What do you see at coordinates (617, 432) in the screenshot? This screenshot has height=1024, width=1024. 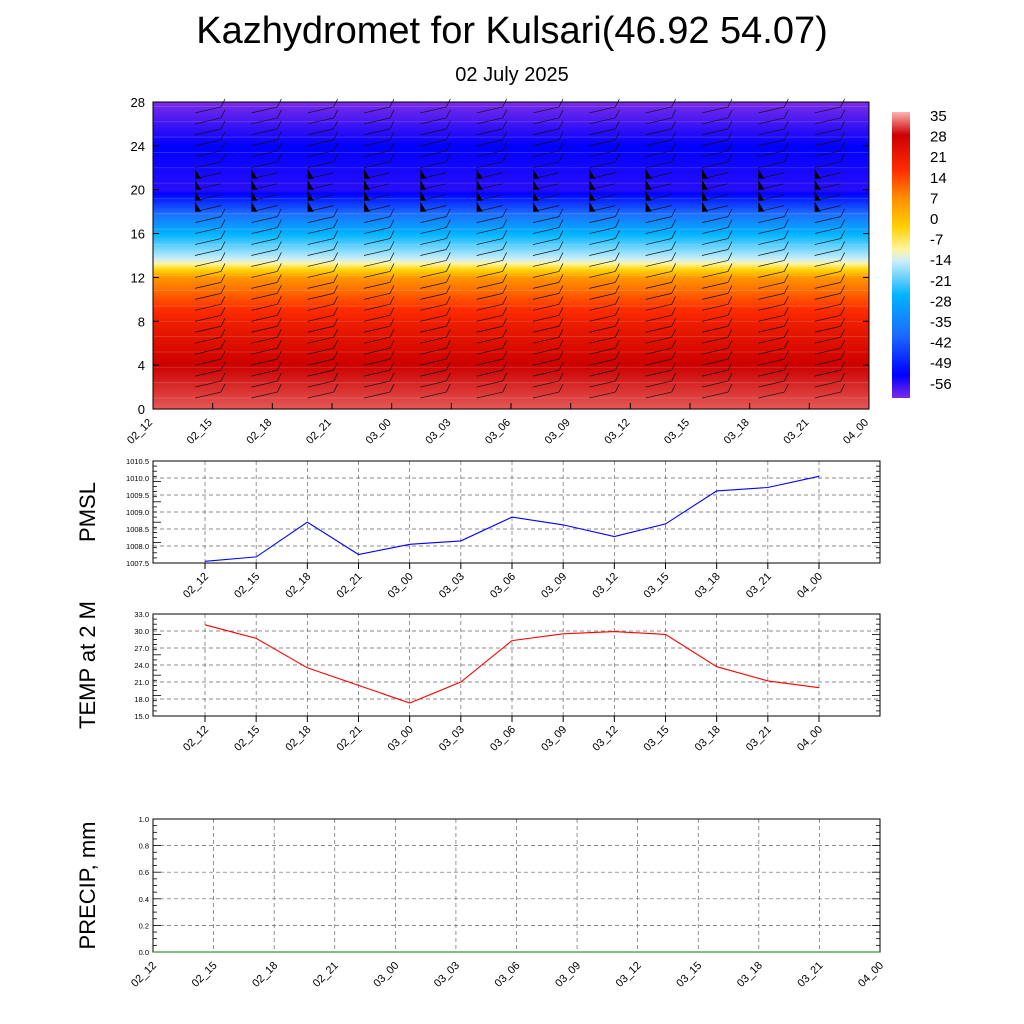 I see `x-tick-label: 03_12` at bounding box center [617, 432].